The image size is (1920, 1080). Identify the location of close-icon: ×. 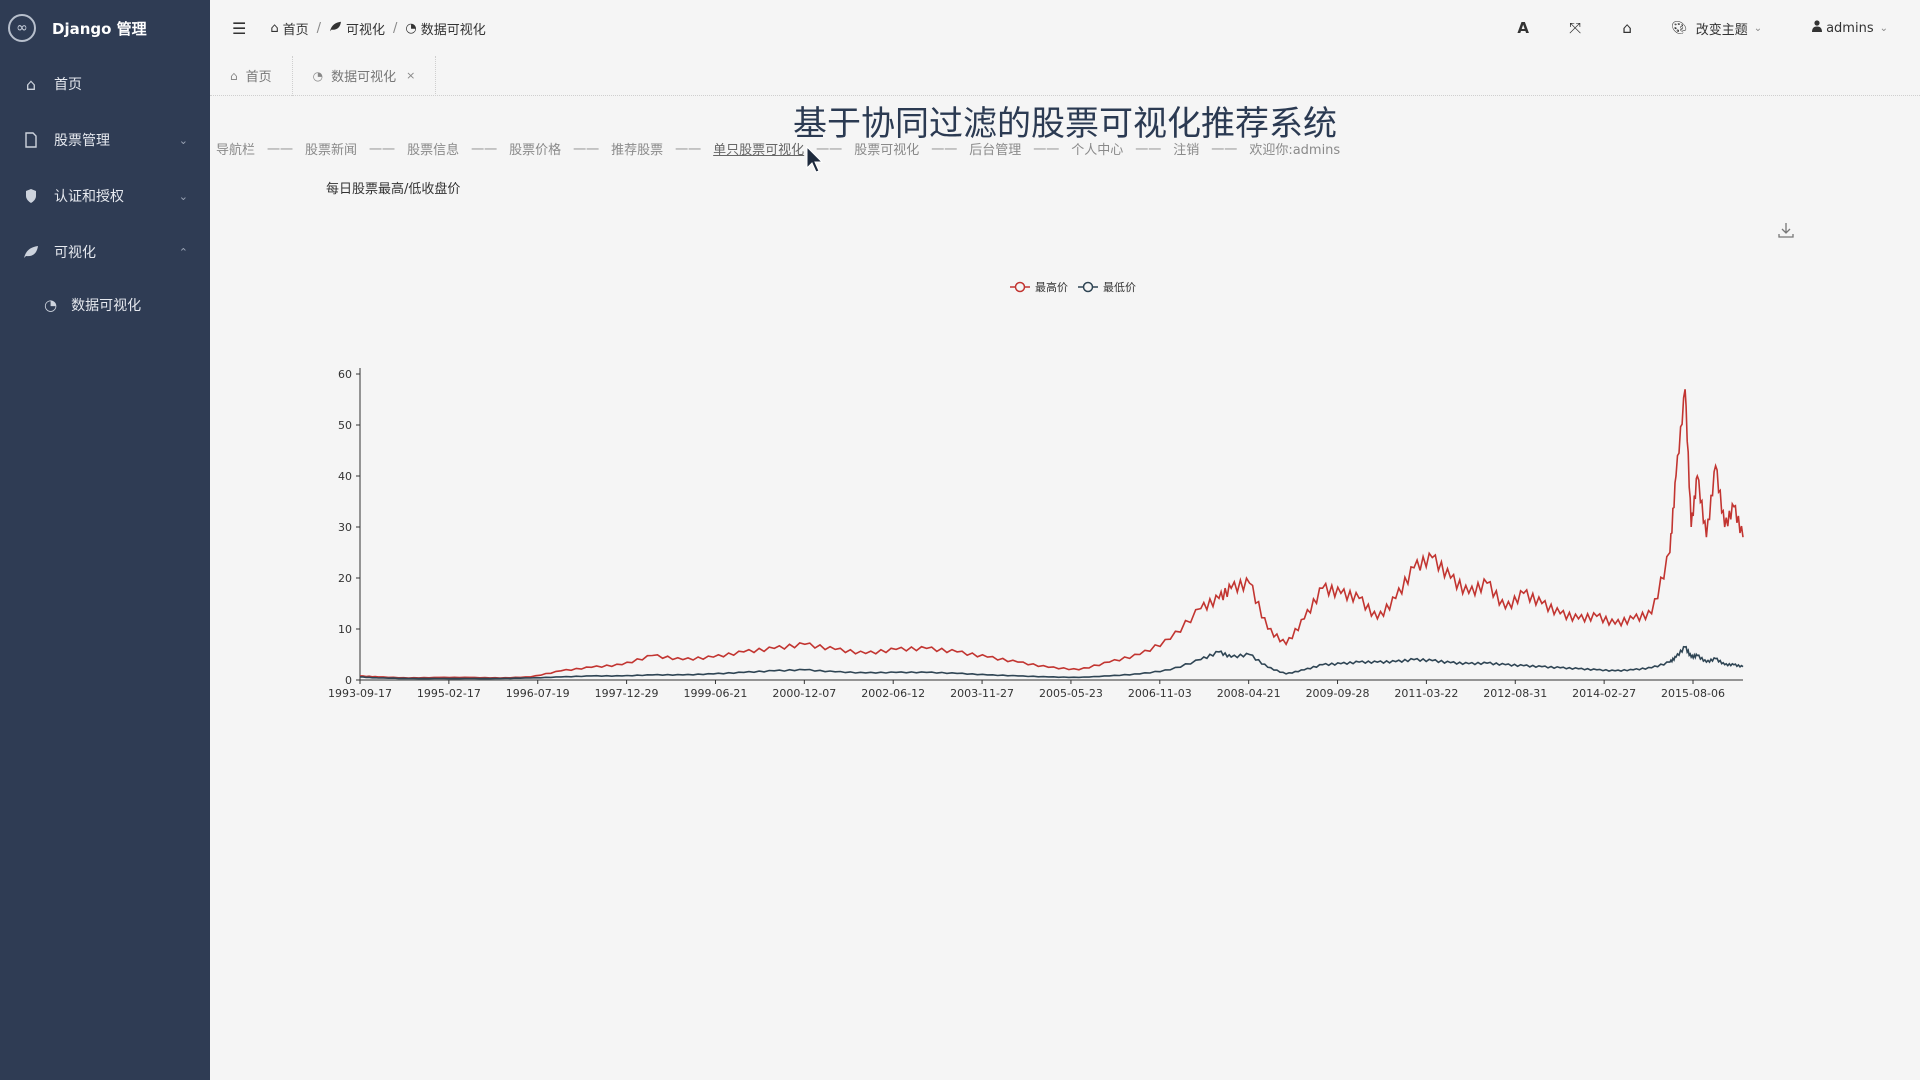
(411, 75).